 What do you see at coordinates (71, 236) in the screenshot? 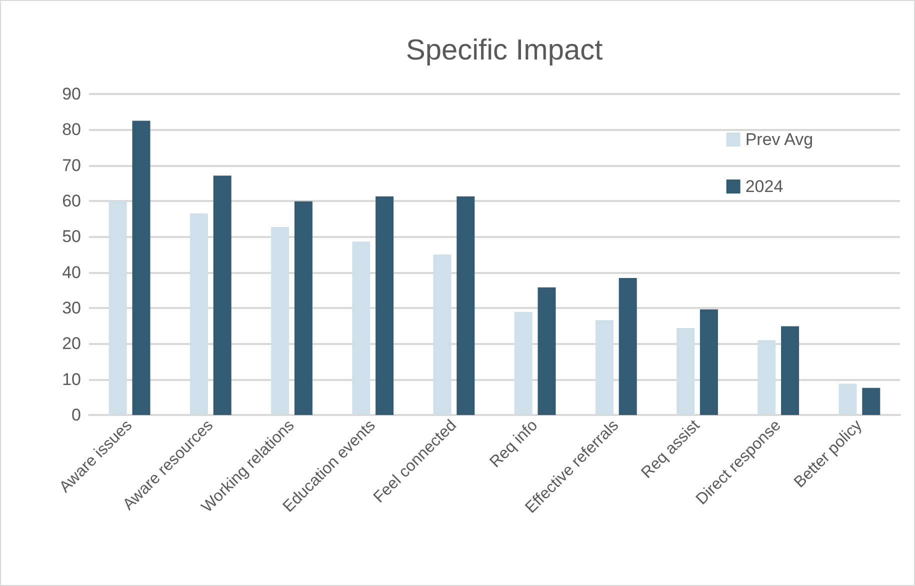
I see `y-tick-label: 50` at bounding box center [71, 236].